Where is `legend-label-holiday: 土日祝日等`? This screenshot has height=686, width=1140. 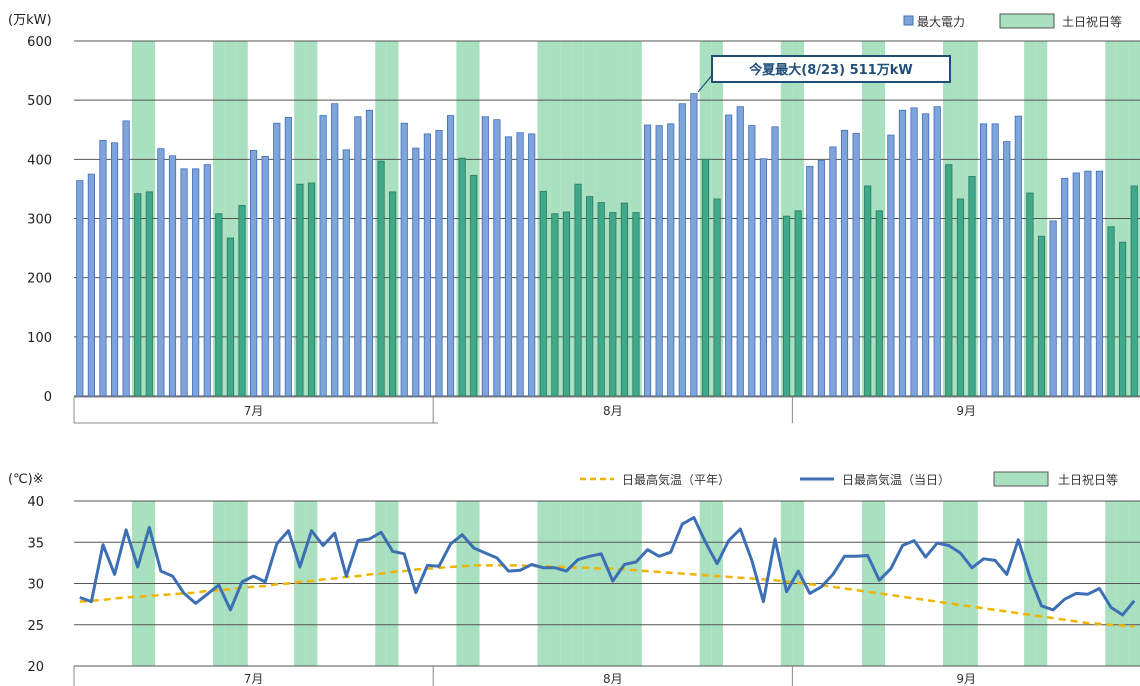 legend-label-holiday: 土日祝日等 is located at coordinates (1092, 22).